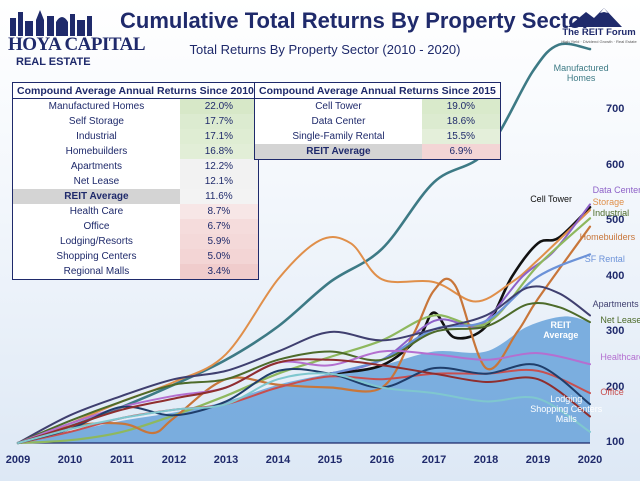 This screenshot has width=640, height=481. I want to click on sector-name: Manufactured Homes, so click(96, 106).